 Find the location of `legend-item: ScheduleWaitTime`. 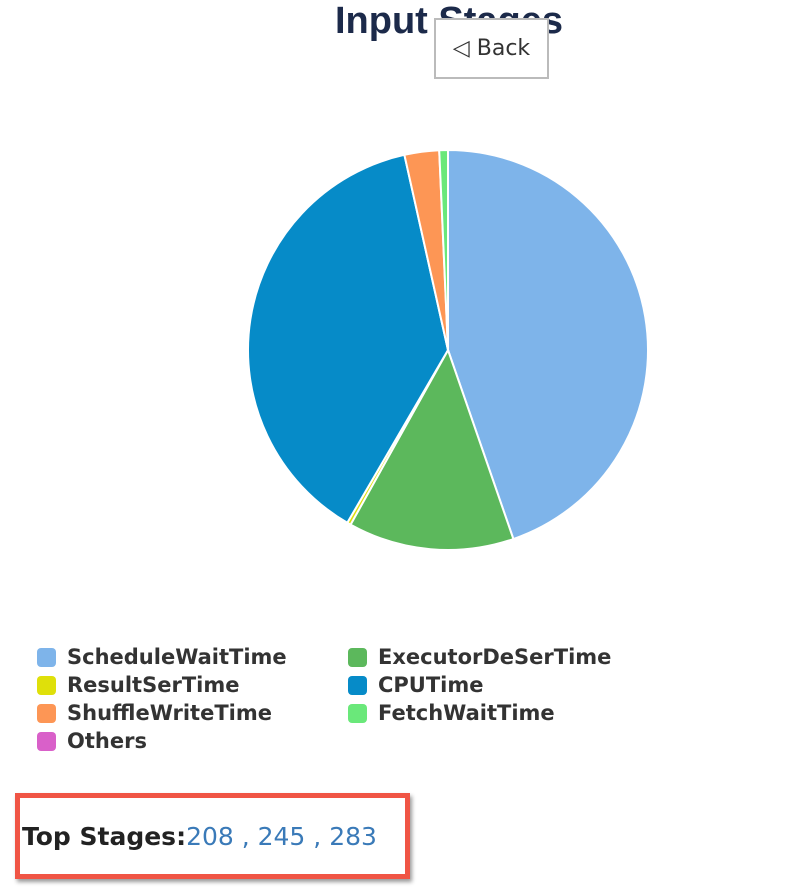

legend-item: ScheduleWaitTime is located at coordinates (162, 657).